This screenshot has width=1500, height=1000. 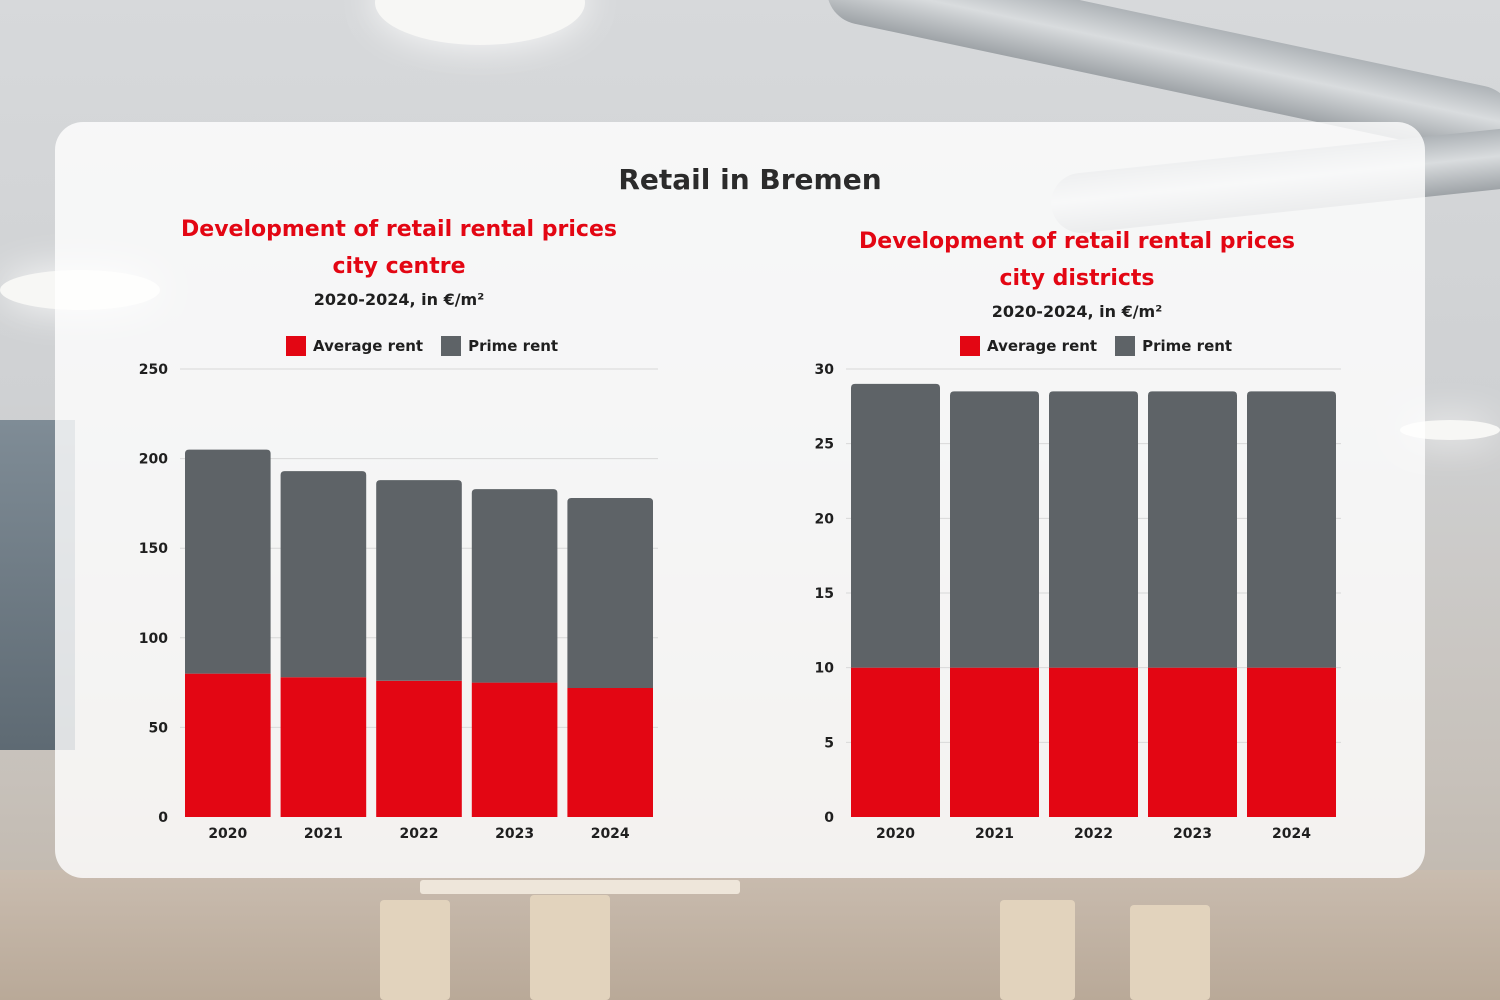 What do you see at coordinates (610, 752) in the screenshot?
I see `bar-centre-2024-average` at bounding box center [610, 752].